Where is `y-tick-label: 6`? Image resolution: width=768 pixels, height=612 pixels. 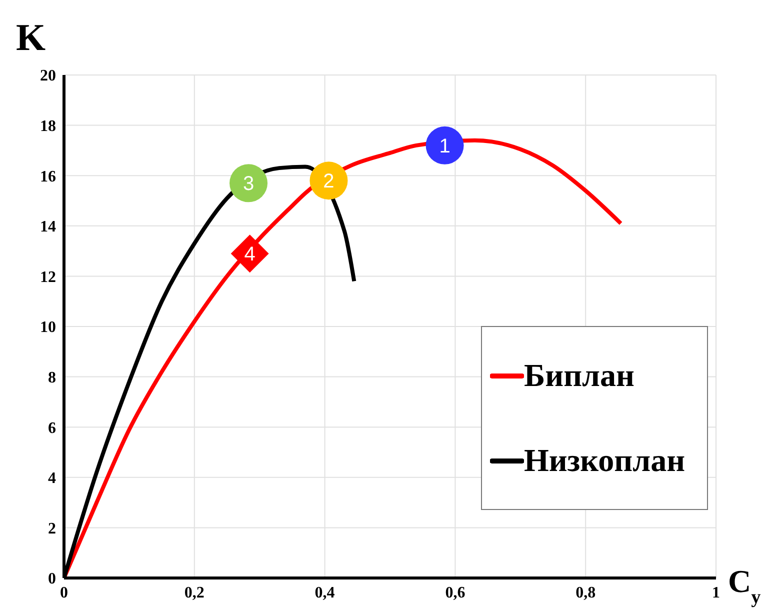
y-tick-label: 6 is located at coordinates (52, 428).